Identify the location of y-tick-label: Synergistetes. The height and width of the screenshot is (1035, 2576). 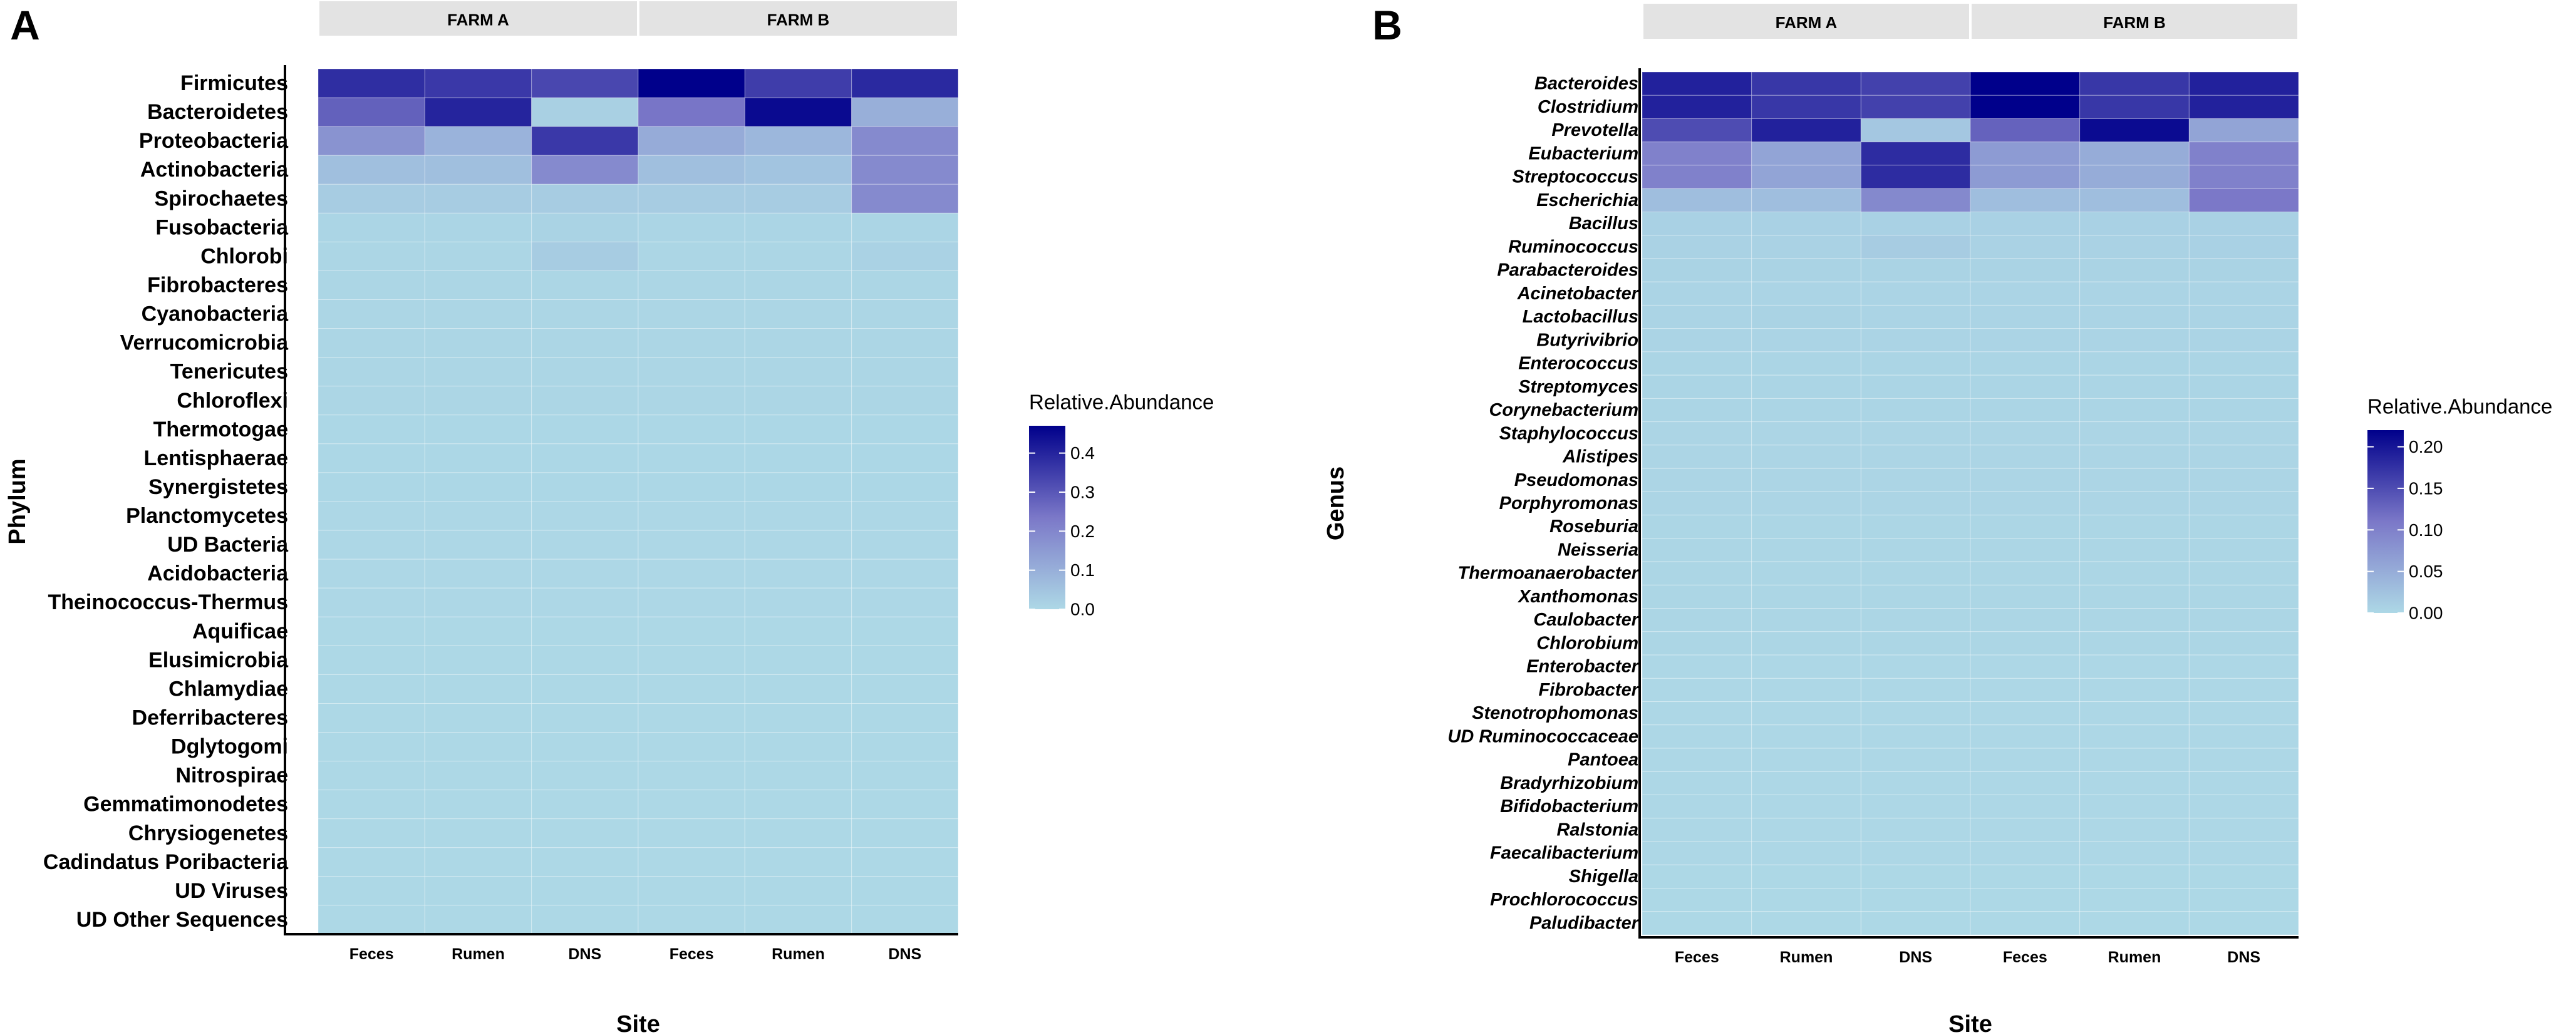
(218, 487).